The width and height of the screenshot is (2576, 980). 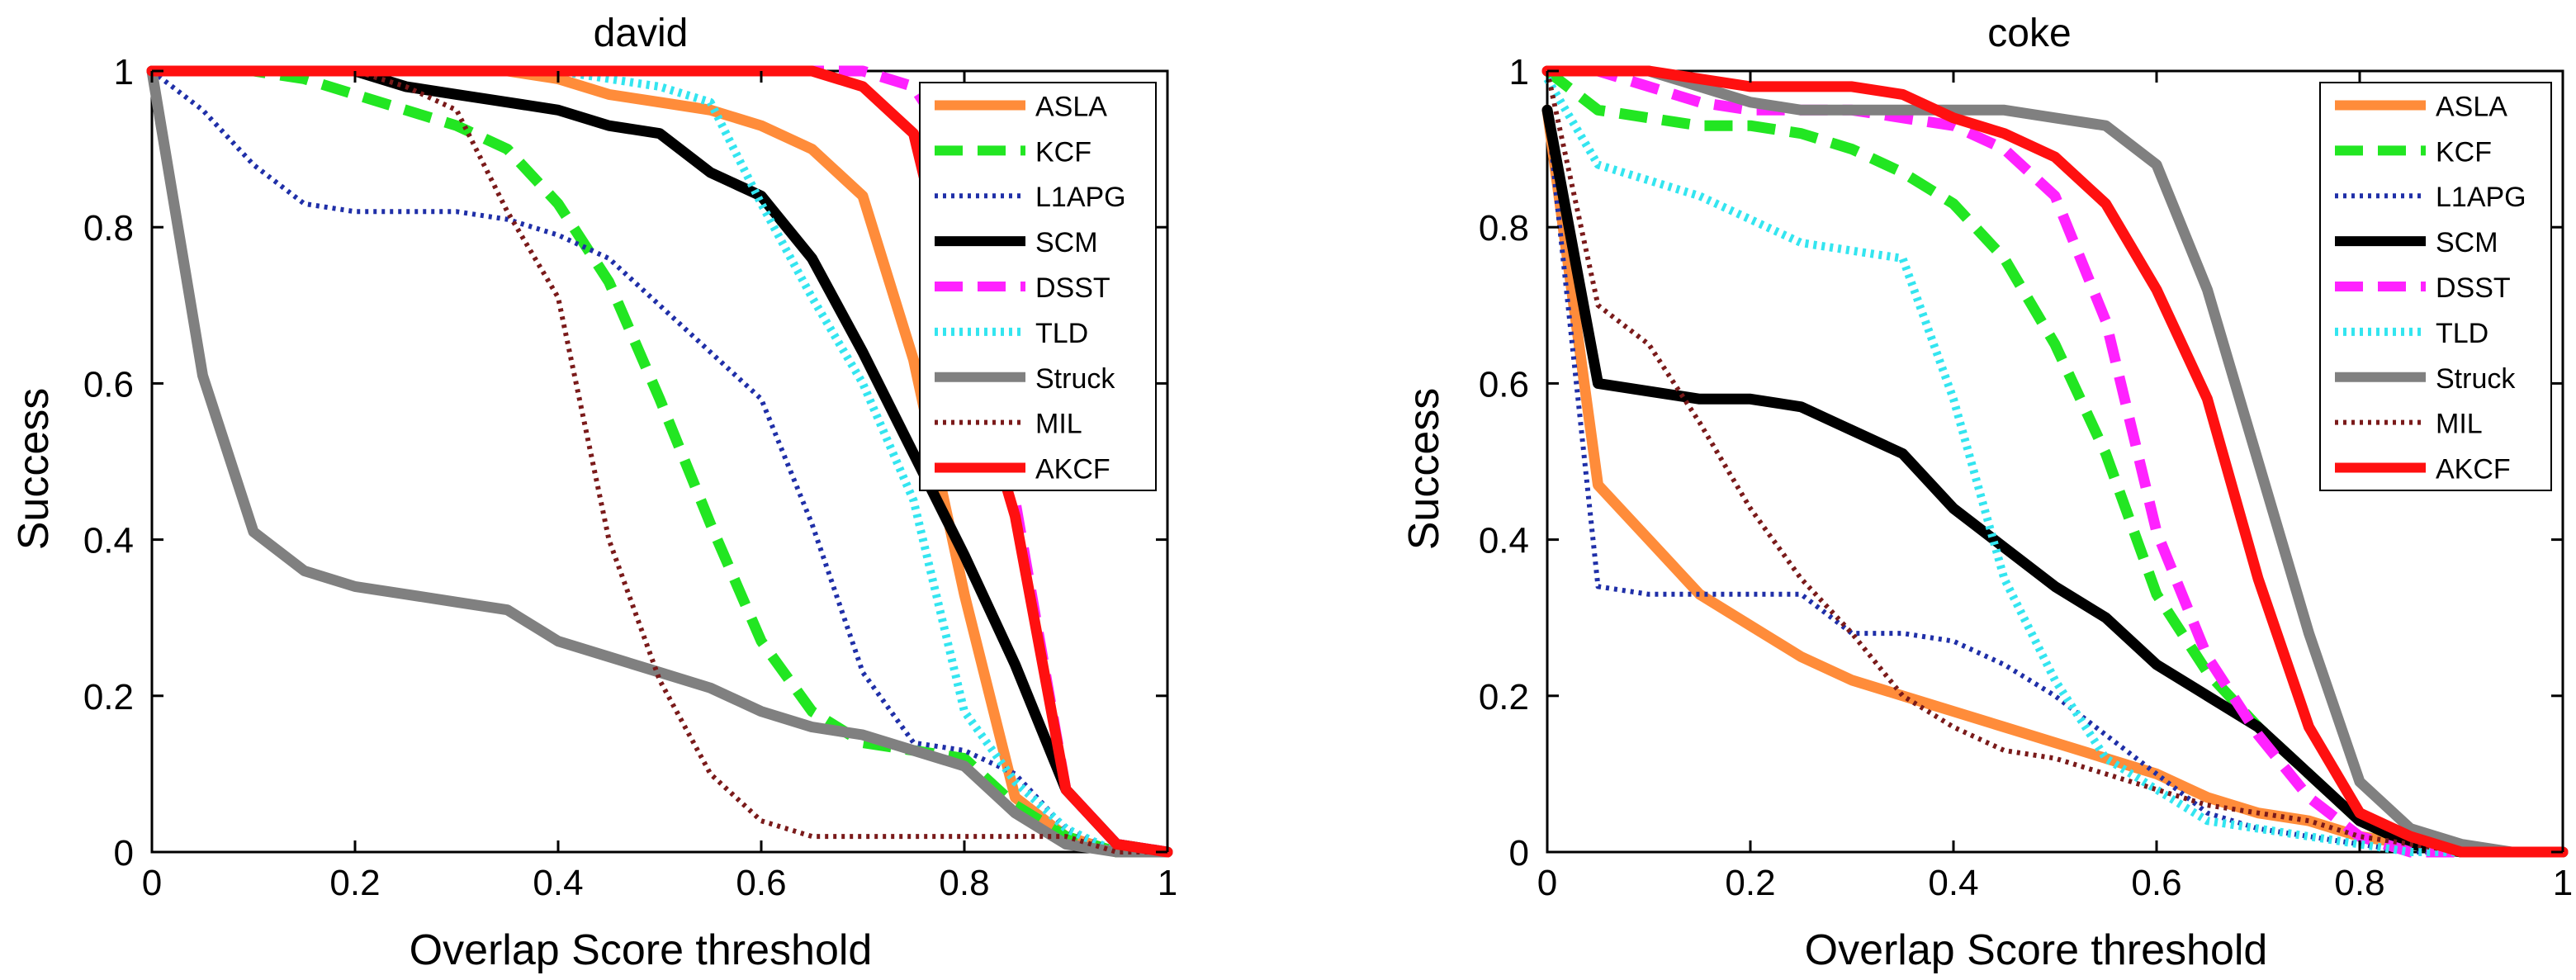 I want to click on chart-title: david, so click(x=641, y=33).